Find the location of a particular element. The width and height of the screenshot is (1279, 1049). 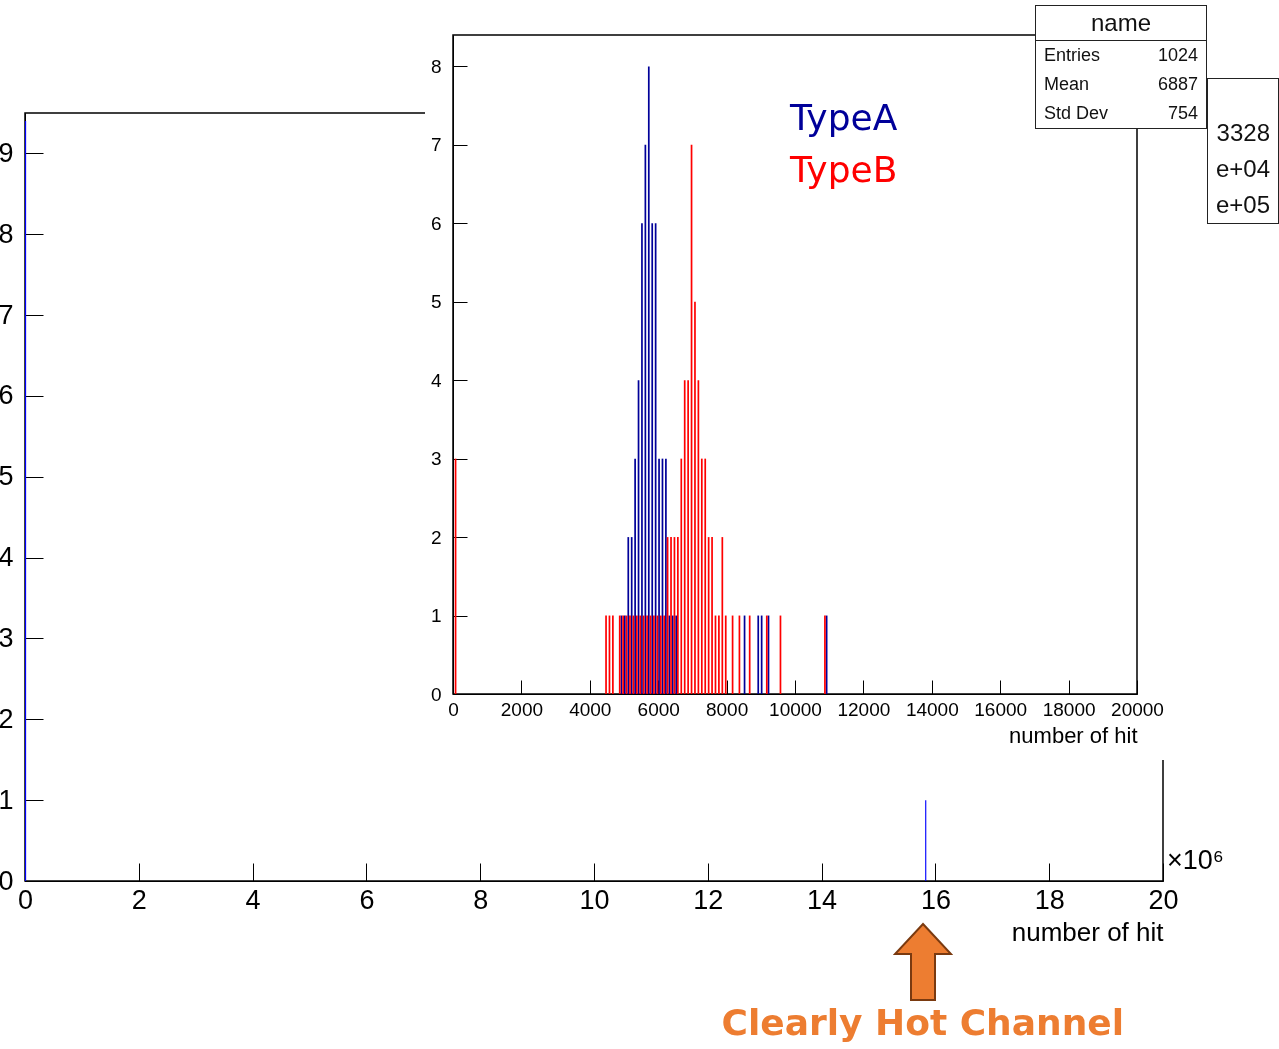

stats-box: 3328 e+04 e+05 is located at coordinates (1243, 151).